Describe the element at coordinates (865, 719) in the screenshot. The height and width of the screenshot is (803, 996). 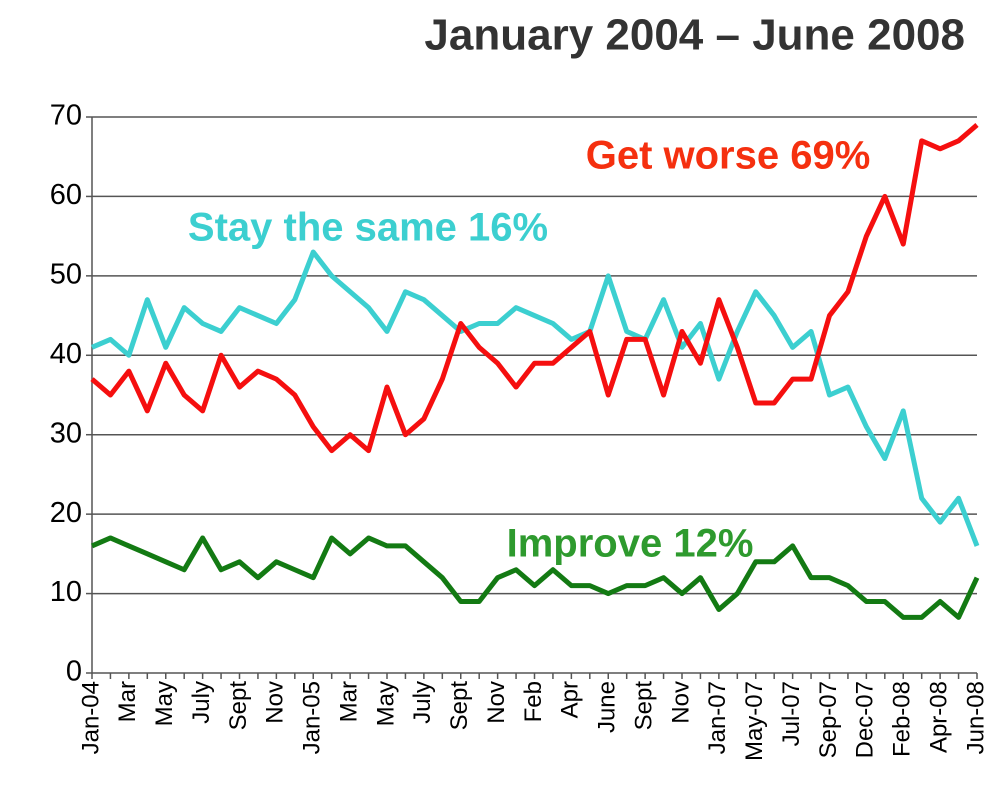
I see `x-tick-label: Dec-07` at that location.